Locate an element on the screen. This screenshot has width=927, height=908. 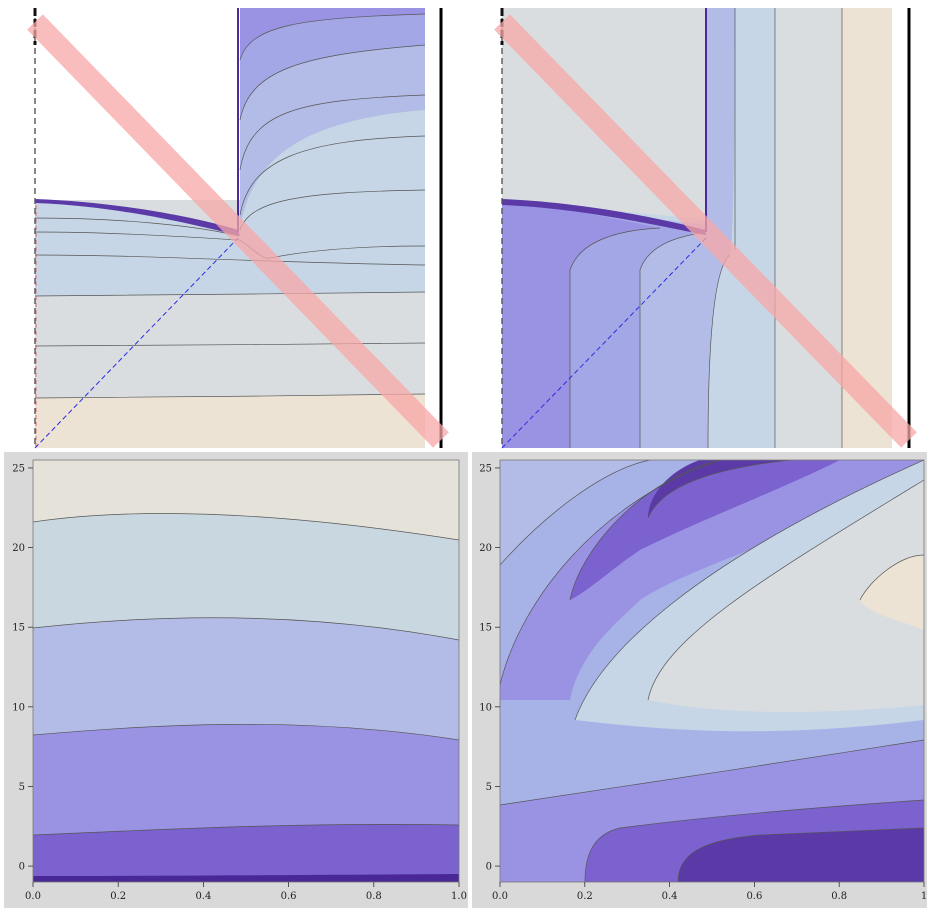
tr-diagonal-blue is located at coordinates (604, 343).